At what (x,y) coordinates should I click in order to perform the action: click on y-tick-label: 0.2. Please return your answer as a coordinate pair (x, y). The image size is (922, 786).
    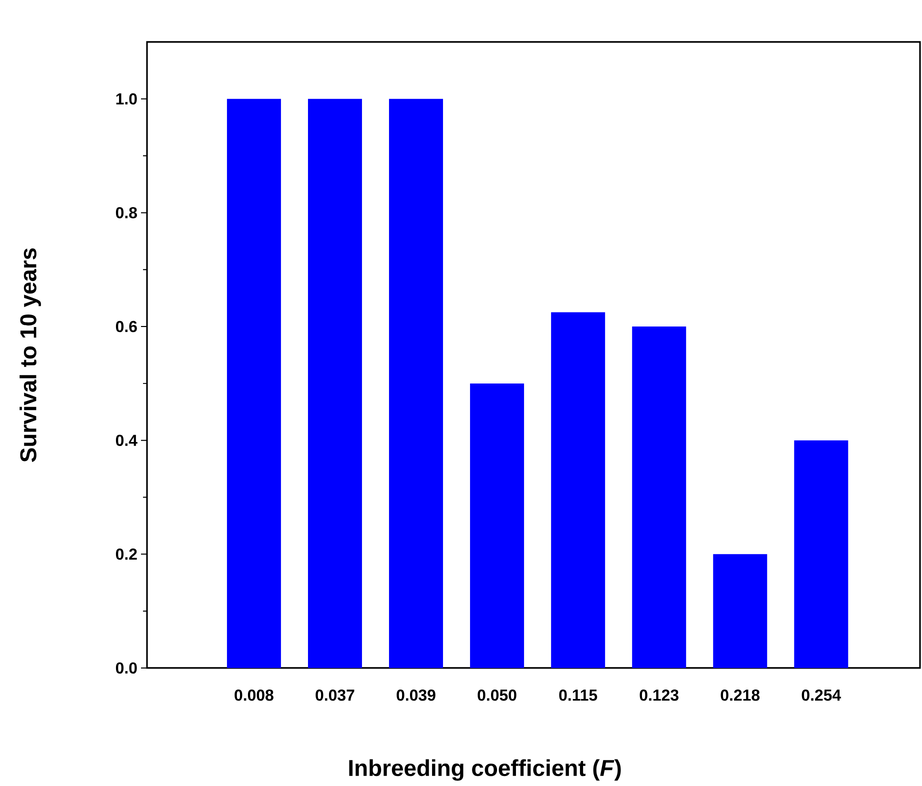
    Looking at the image, I should click on (126, 554).